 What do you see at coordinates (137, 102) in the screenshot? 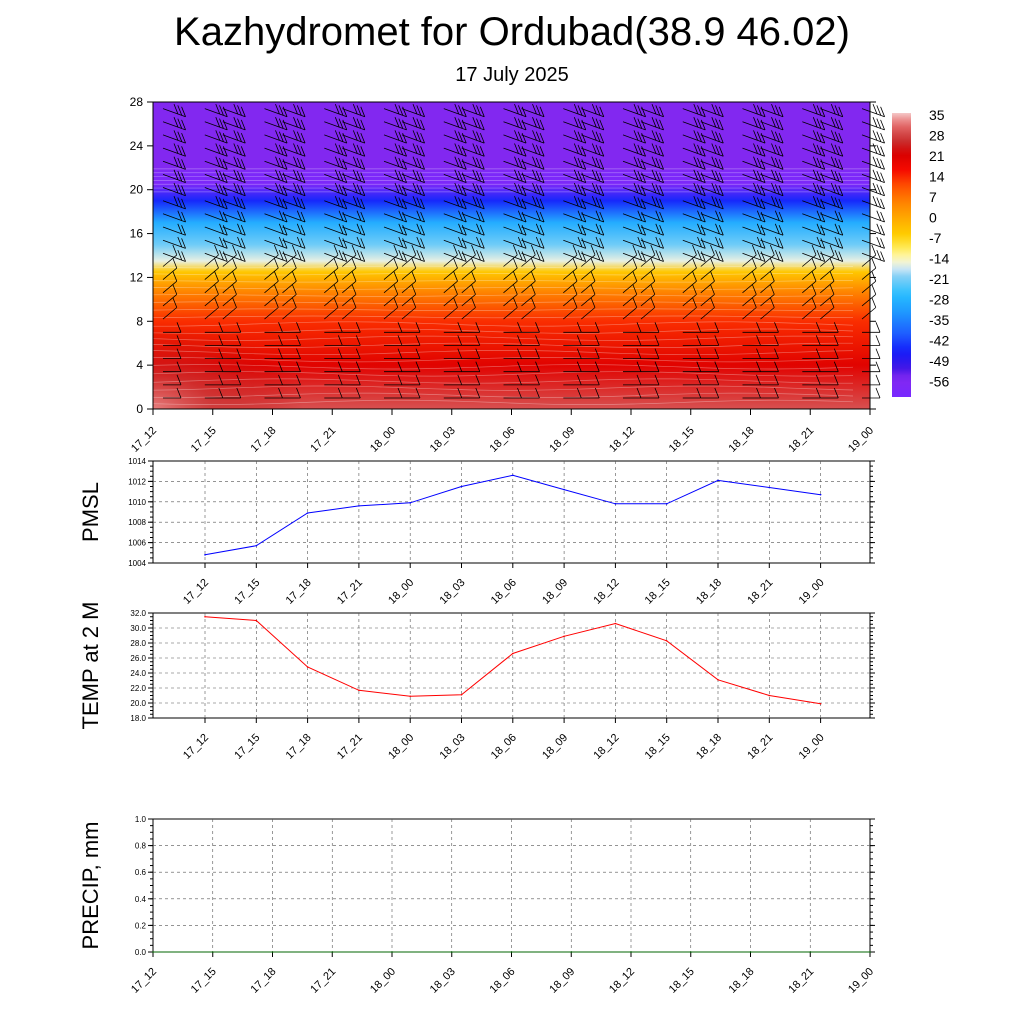
I see `y-tick-label: 28` at bounding box center [137, 102].